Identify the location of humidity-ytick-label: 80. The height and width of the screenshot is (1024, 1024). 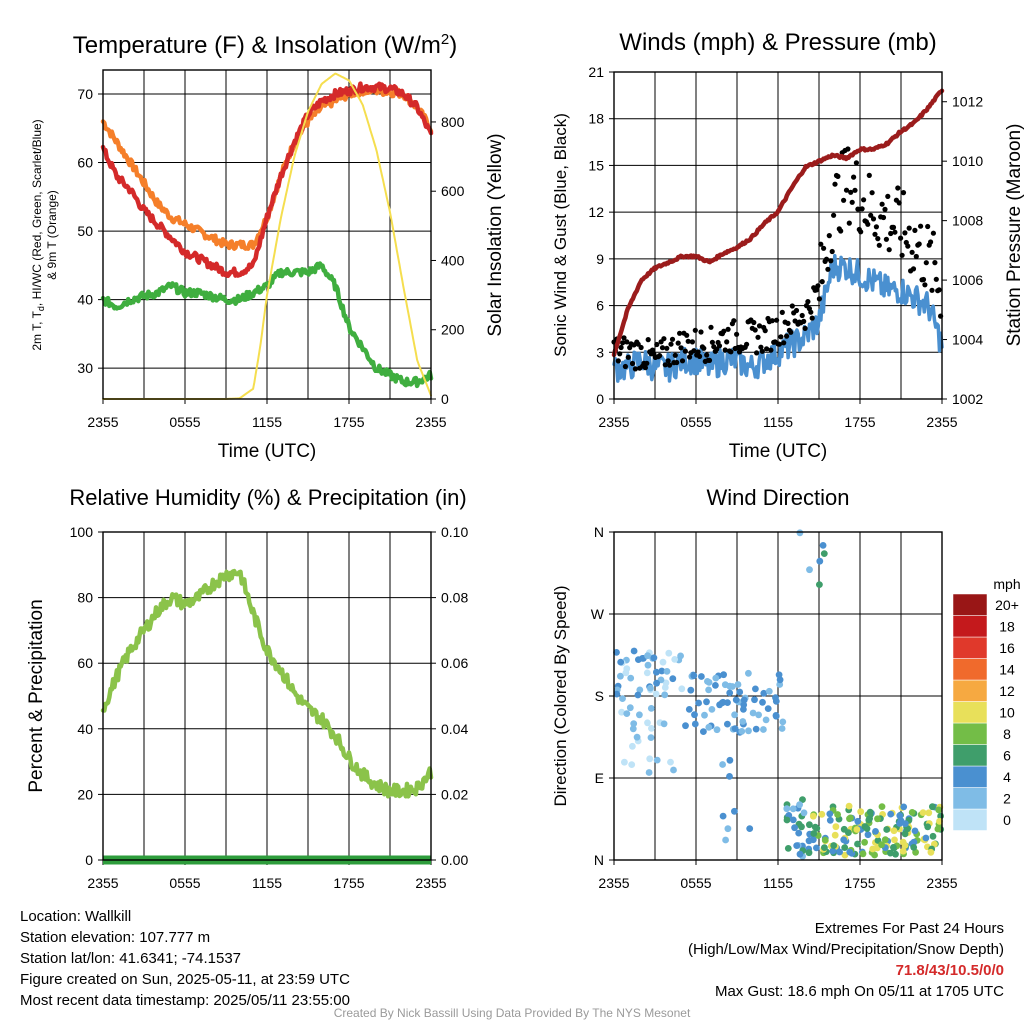
(85, 598).